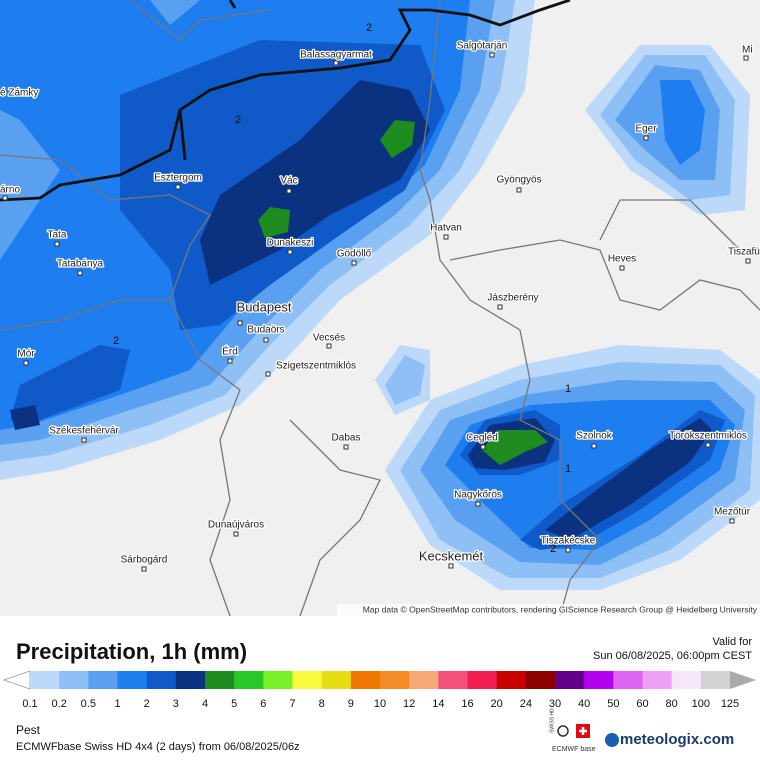  What do you see at coordinates (26, 354) in the screenshot?
I see `place-label: Mór` at bounding box center [26, 354].